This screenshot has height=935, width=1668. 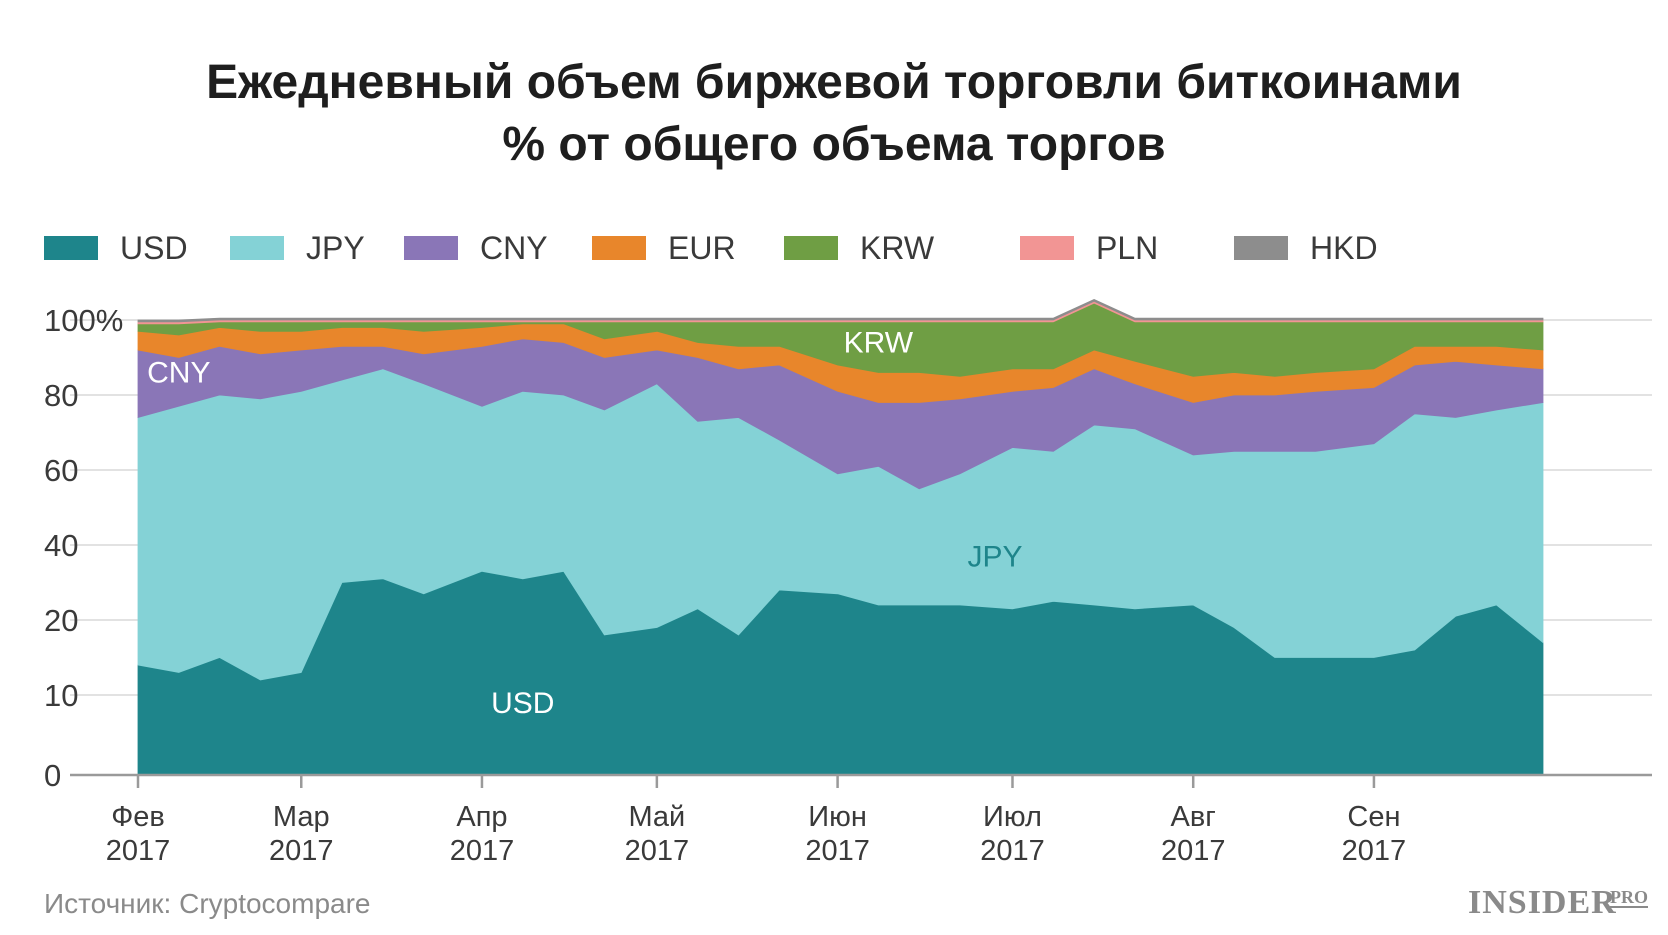 I want to click on legend-label: JPY, so click(x=335, y=247).